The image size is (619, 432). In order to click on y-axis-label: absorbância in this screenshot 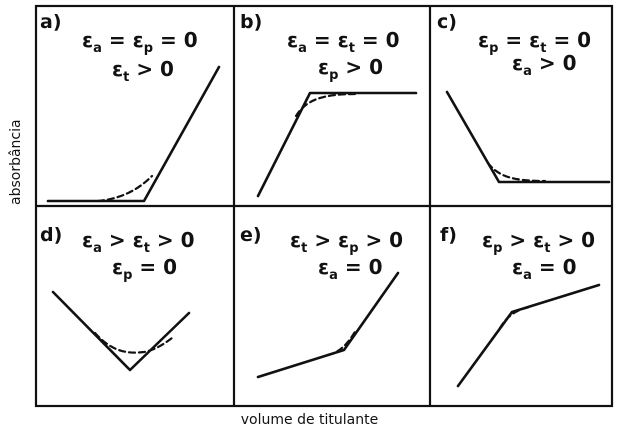, I will do `click(16, 162)`.